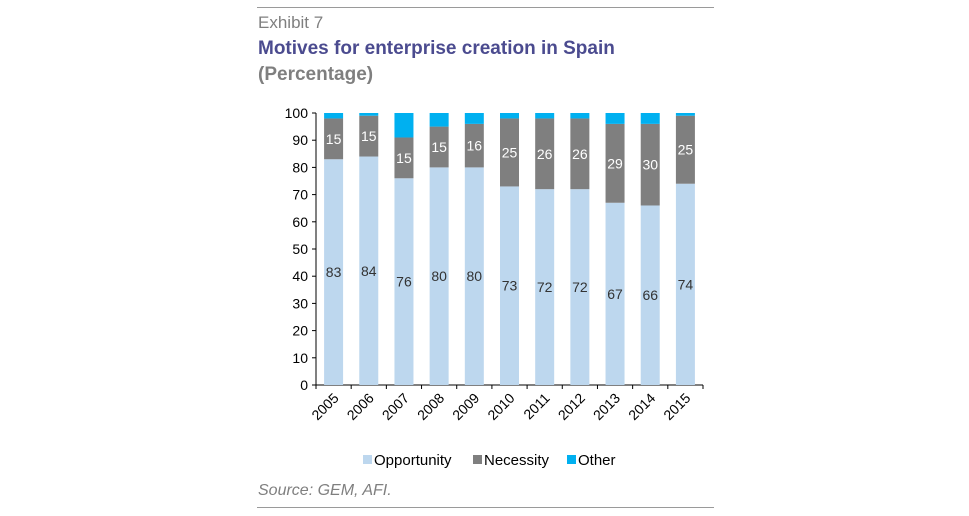  I want to click on x-tick-label: 2012, so click(571, 406).